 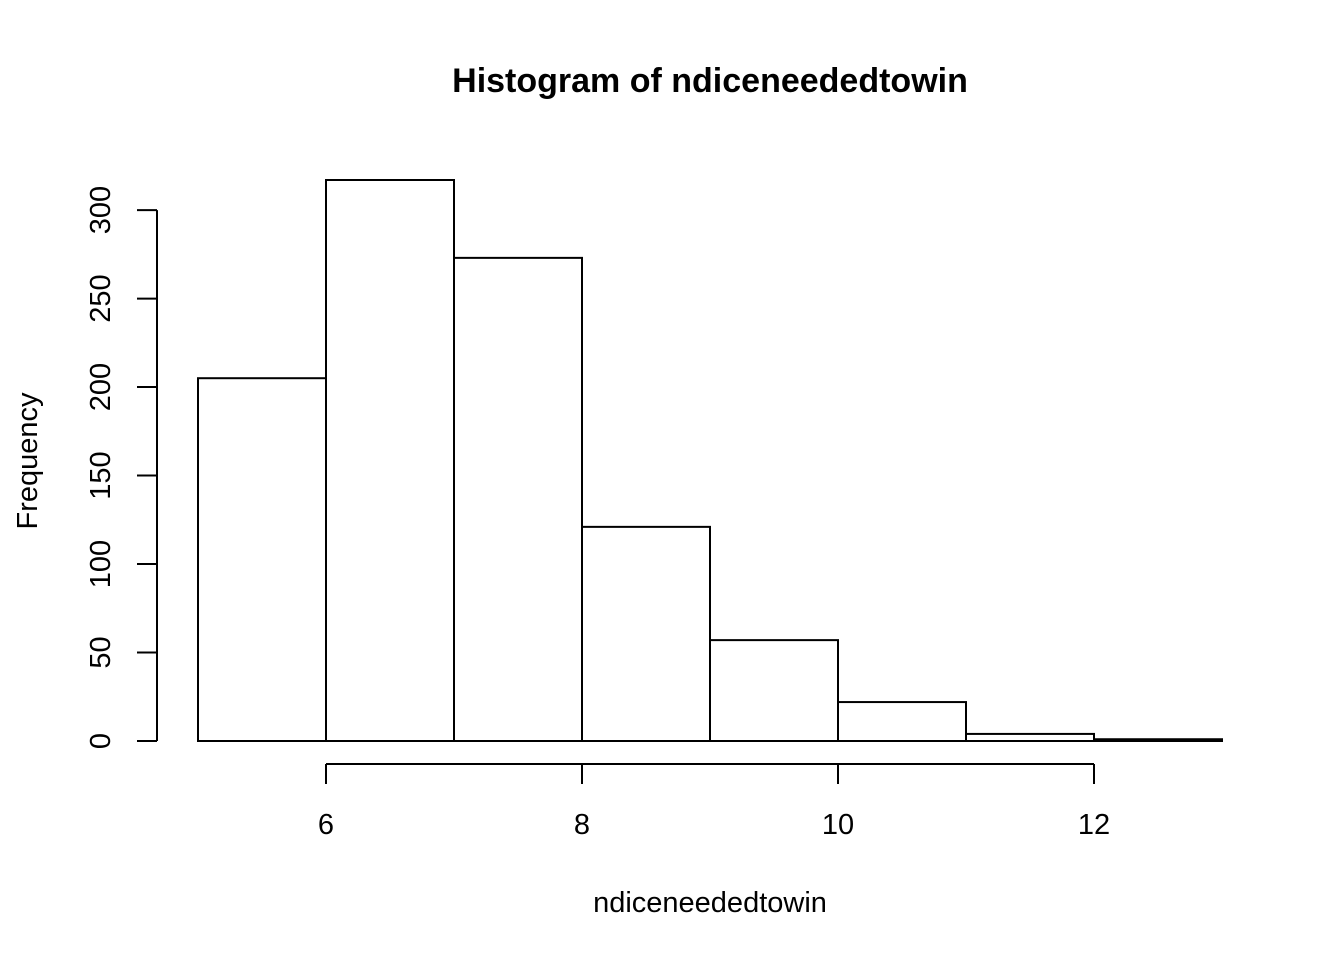 What do you see at coordinates (326, 825) in the screenshot?
I see `x-tick-label-6: 6` at bounding box center [326, 825].